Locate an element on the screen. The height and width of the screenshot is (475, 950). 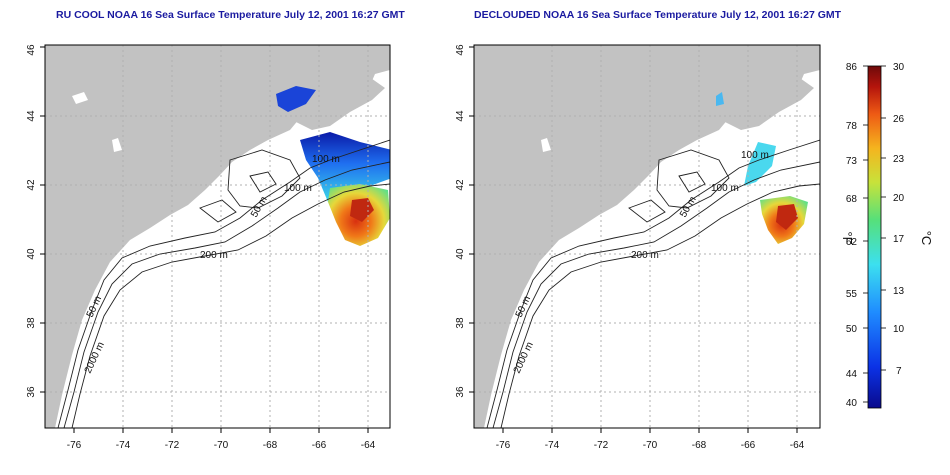
temperature-colorbar: 86 78 73 68 62 55 50 44 40 30 26 23 20 is located at coordinates (887, 235).